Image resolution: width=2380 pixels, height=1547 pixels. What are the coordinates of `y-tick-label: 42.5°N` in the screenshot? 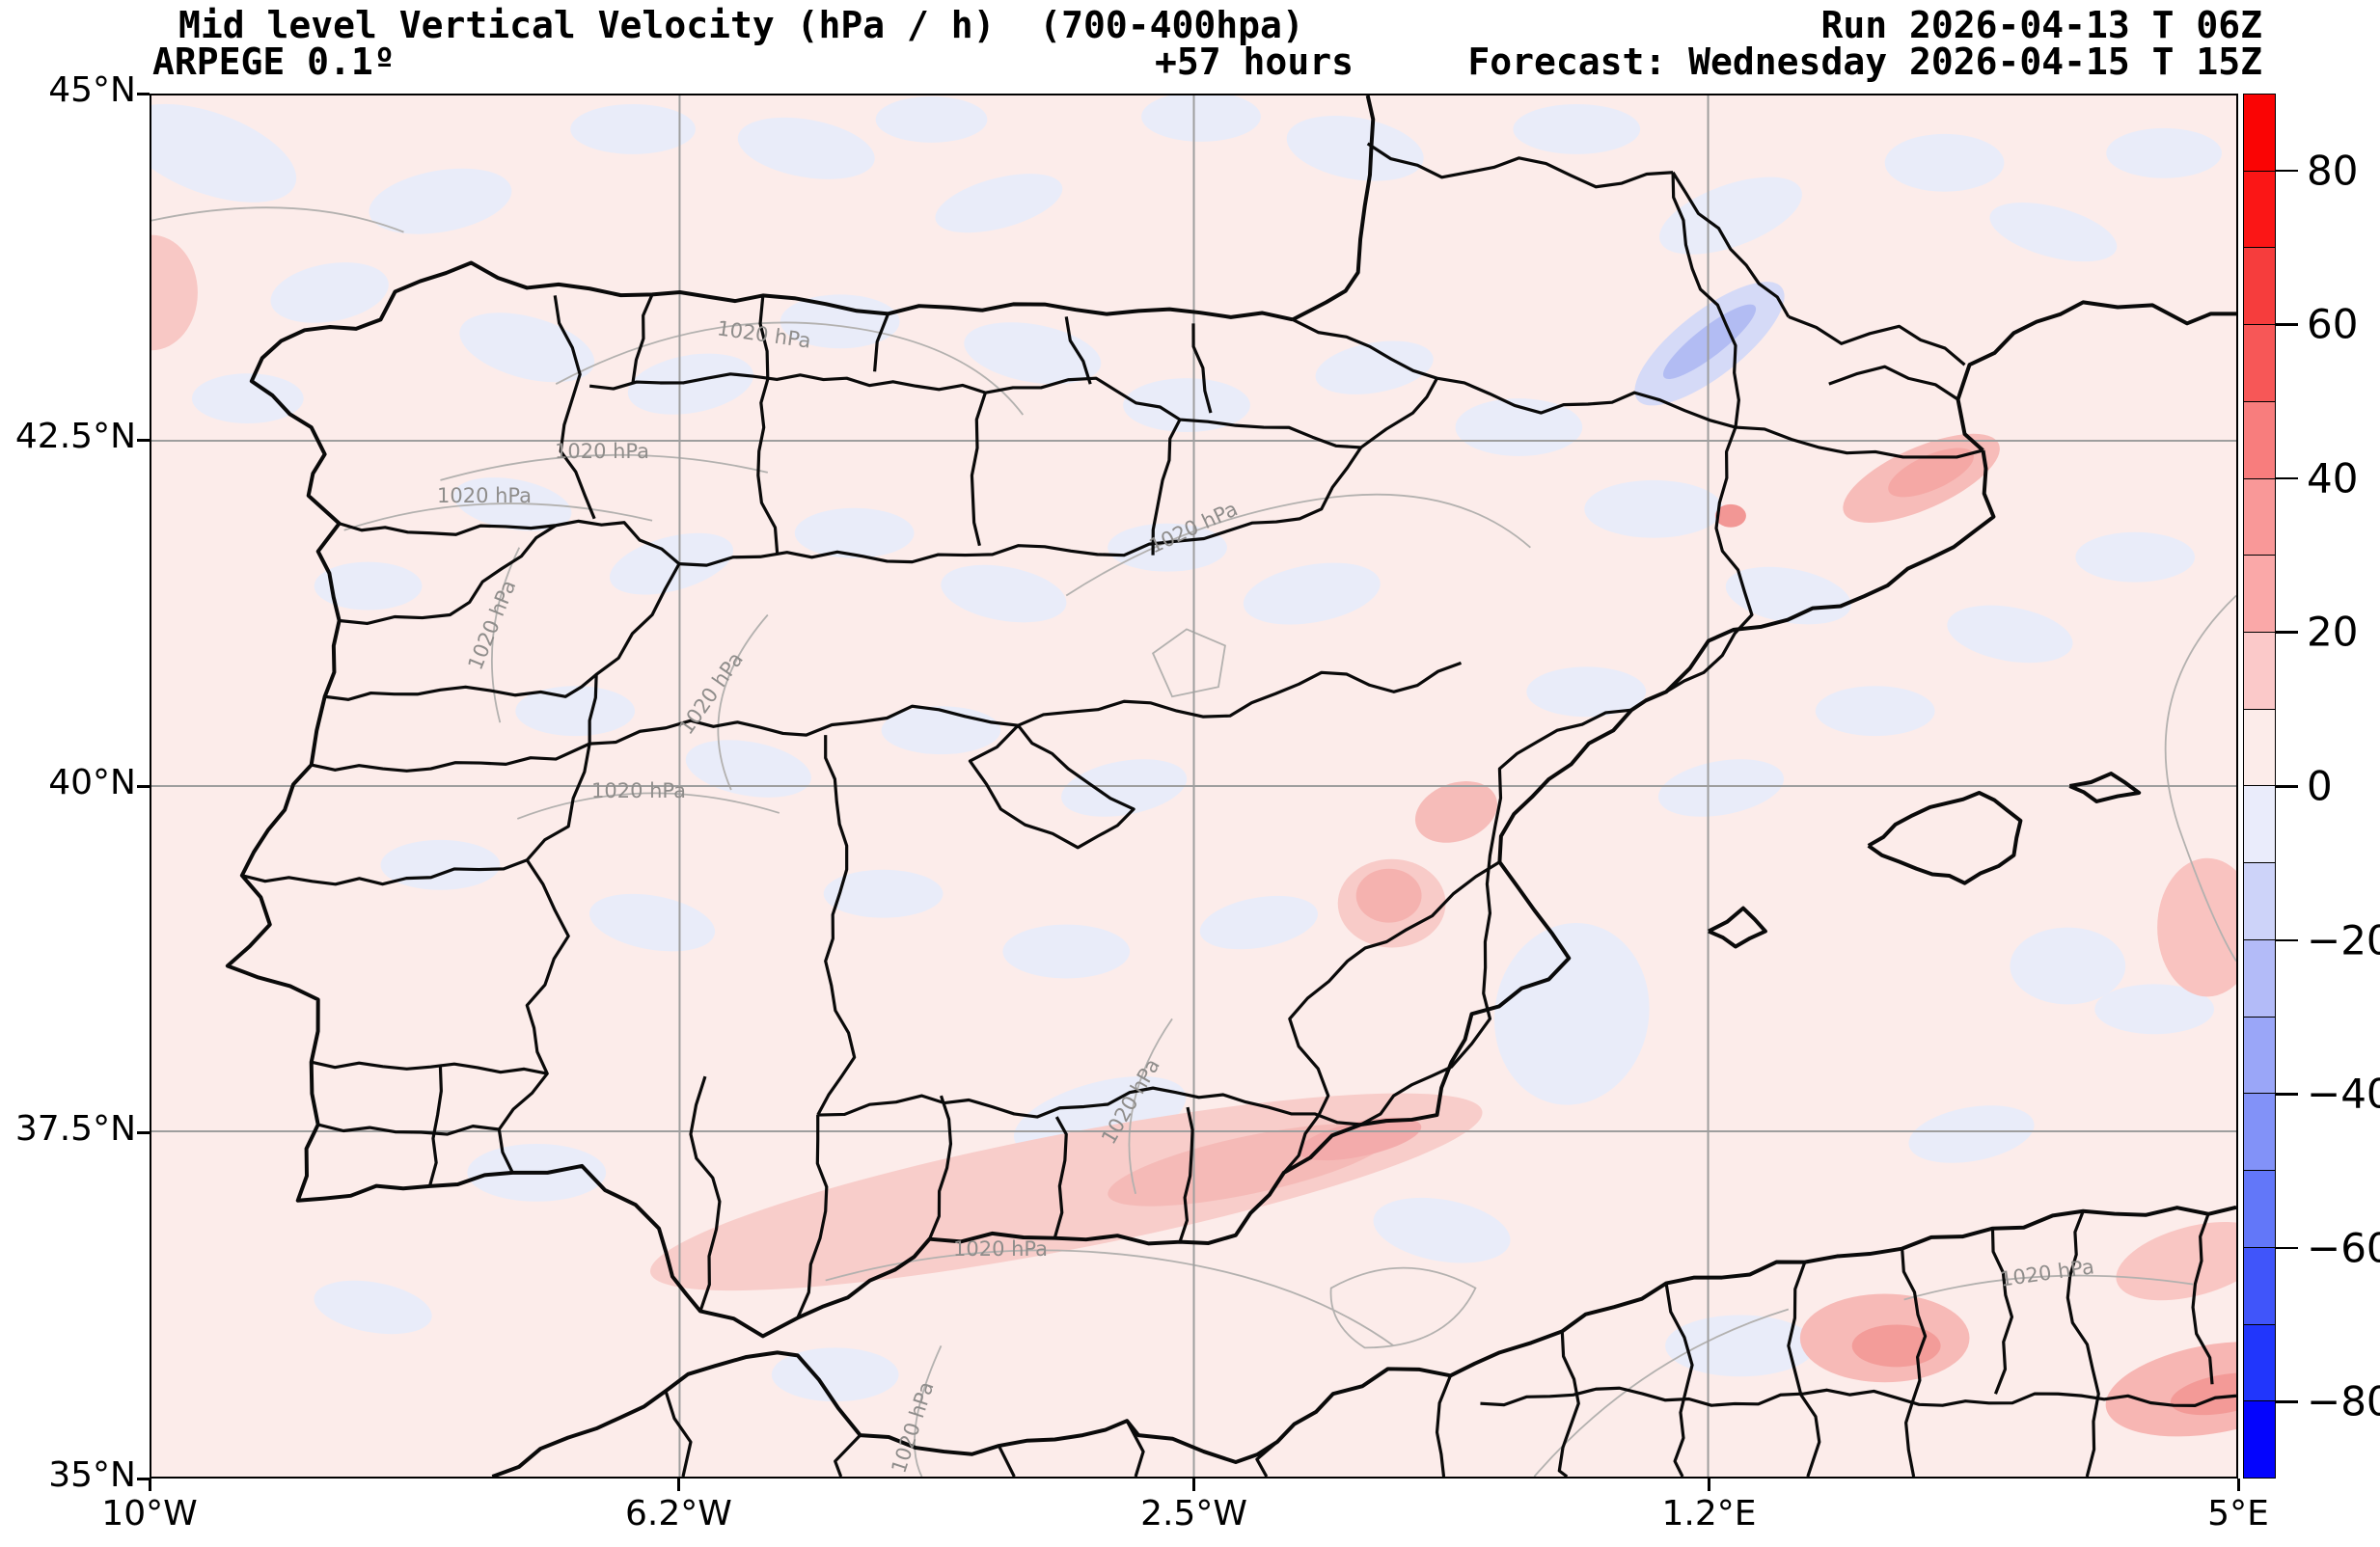 It's located at (75, 437).